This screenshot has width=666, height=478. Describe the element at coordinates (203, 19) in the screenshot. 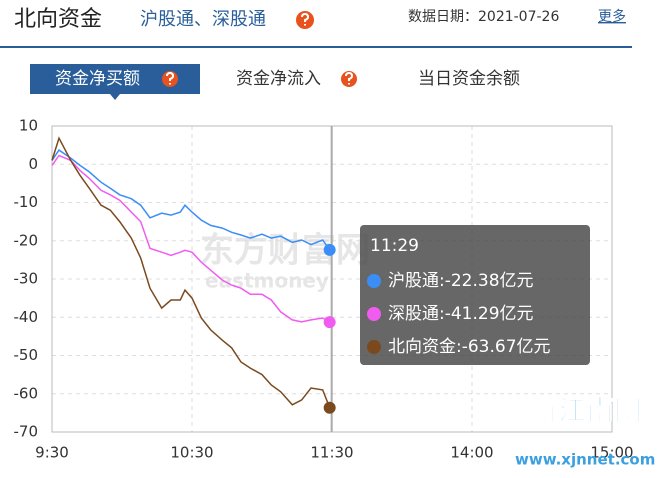

I see `subtitle: 沪股通、深股通` at that location.